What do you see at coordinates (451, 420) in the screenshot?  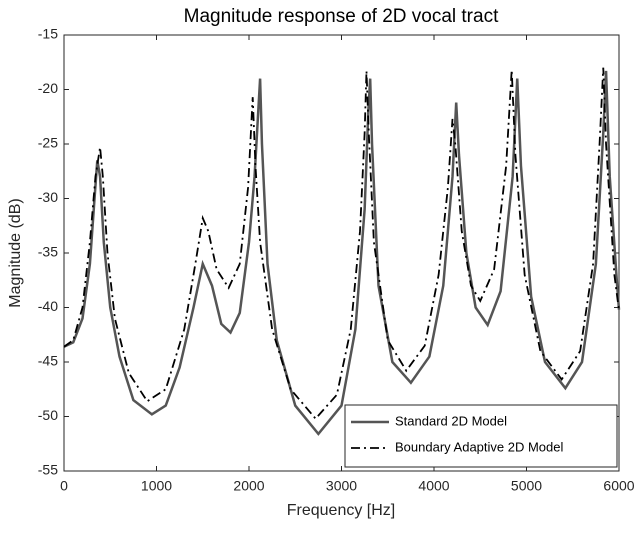 I see `legend-label: Standard 2D Model` at bounding box center [451, 420].